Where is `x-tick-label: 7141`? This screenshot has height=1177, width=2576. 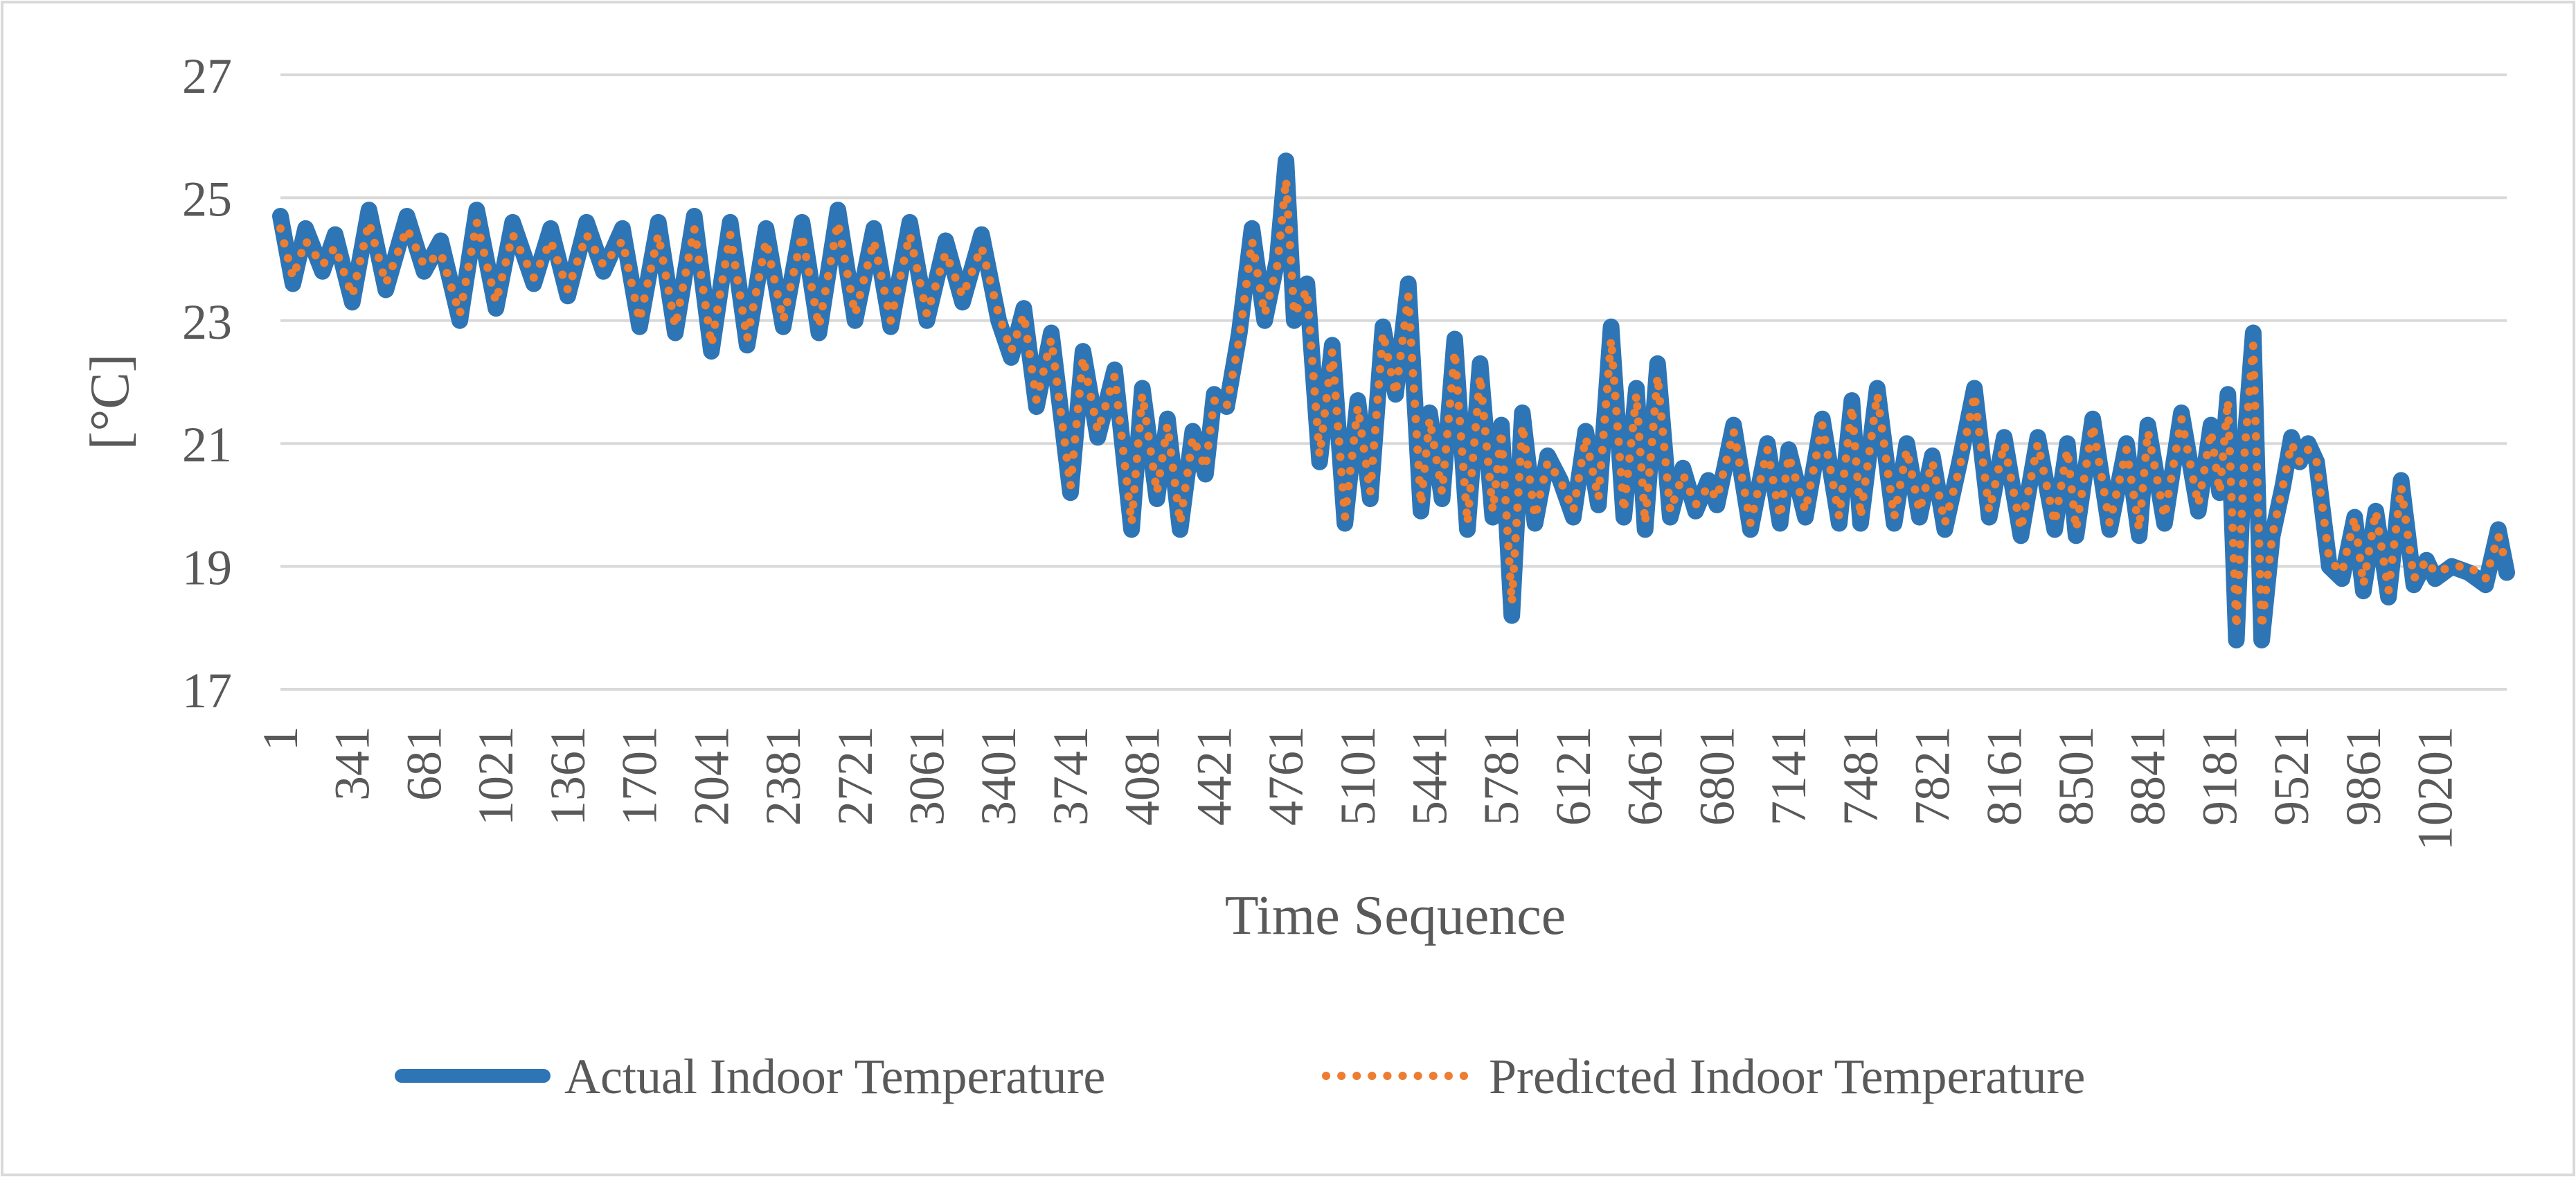
x-tick-label: 7141 is located at coordinates (1789, 776).